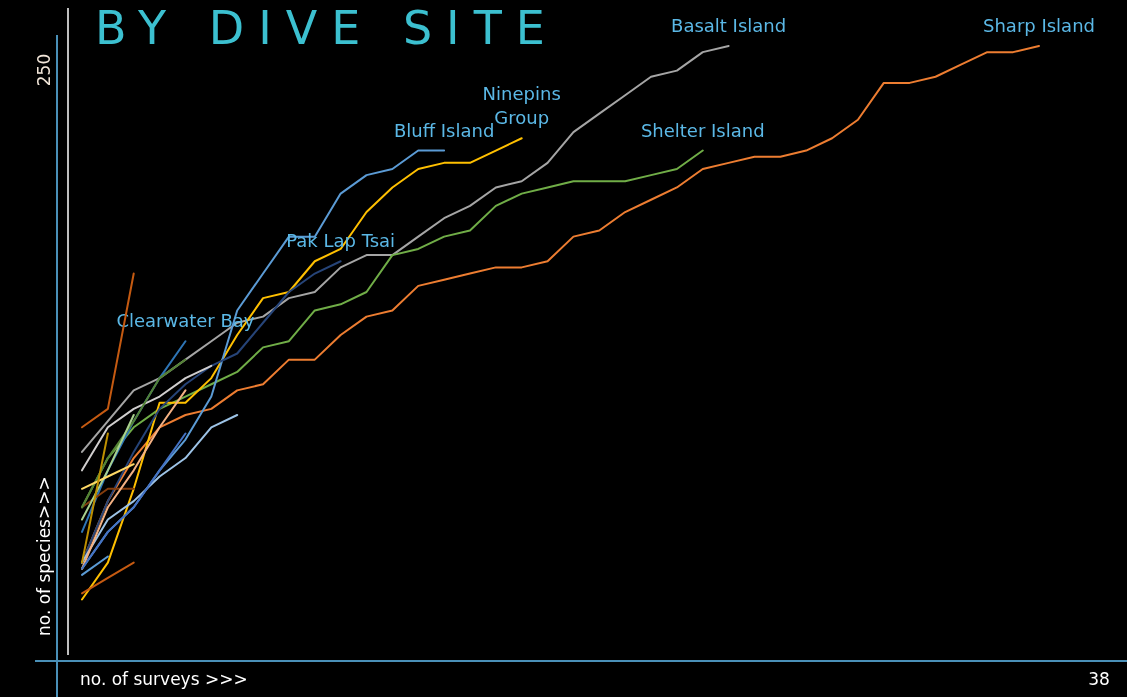 The width and height of the screenshot is (1127, 697). What do you see at coordinates (1039, 25) in the screenshot?
I see `series-label: Sharp Island` at bounding box center [1039, 25].